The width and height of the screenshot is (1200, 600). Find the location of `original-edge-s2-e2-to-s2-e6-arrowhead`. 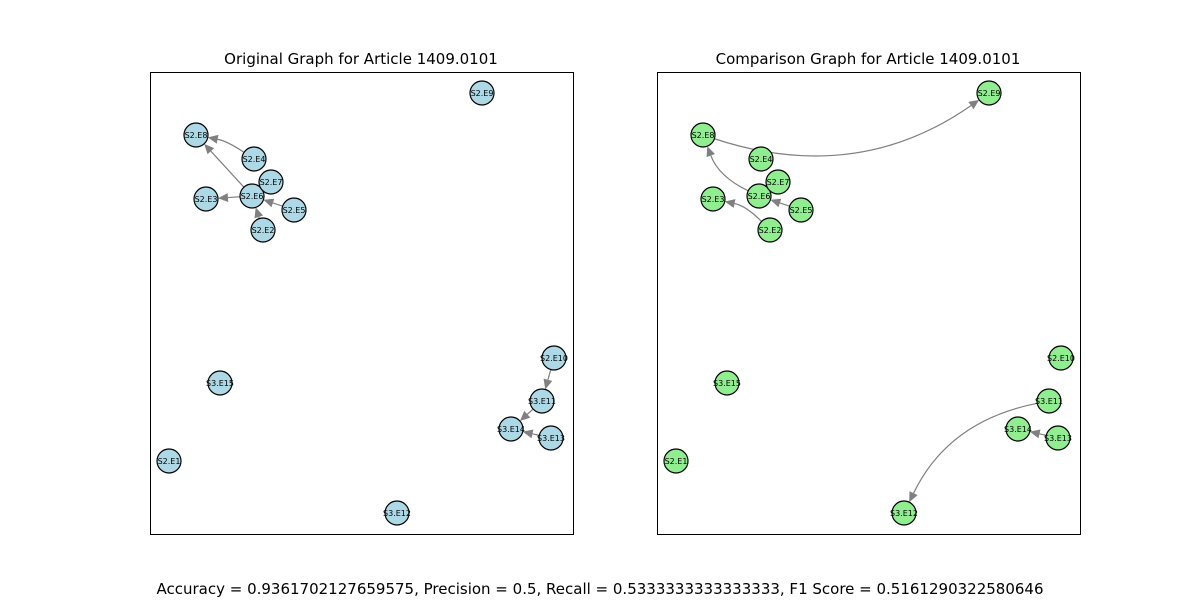

original-edge-s2-e2-to-s2-e6-arrowhead is located at coordinates (259, 213).